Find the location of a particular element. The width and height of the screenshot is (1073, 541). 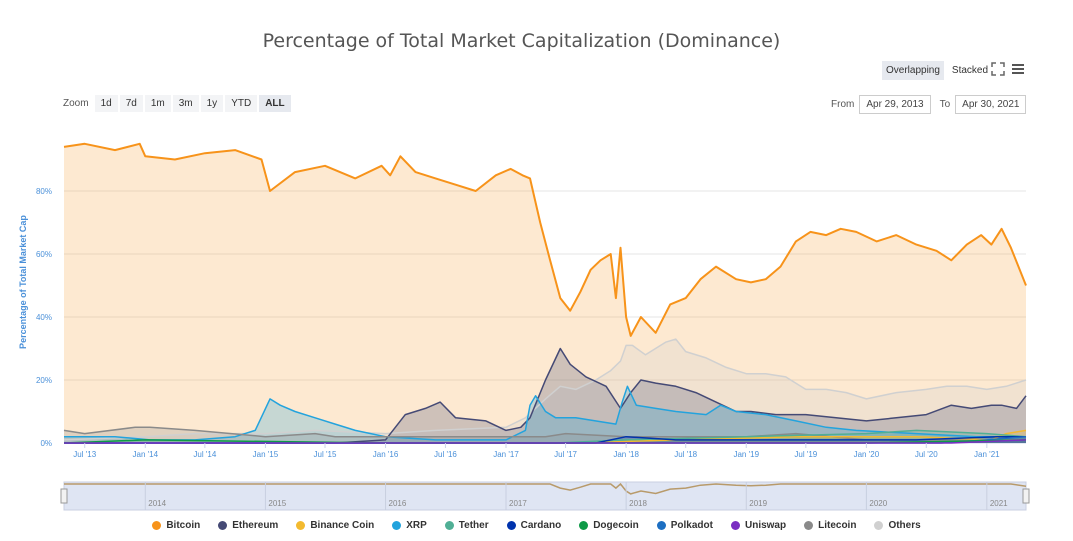

legend-item-others: Others is located at coordinates (897, 525).